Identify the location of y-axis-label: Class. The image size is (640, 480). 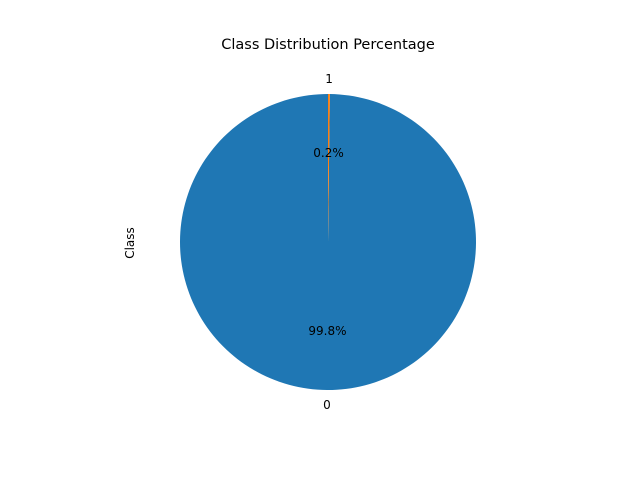
(130, 243).